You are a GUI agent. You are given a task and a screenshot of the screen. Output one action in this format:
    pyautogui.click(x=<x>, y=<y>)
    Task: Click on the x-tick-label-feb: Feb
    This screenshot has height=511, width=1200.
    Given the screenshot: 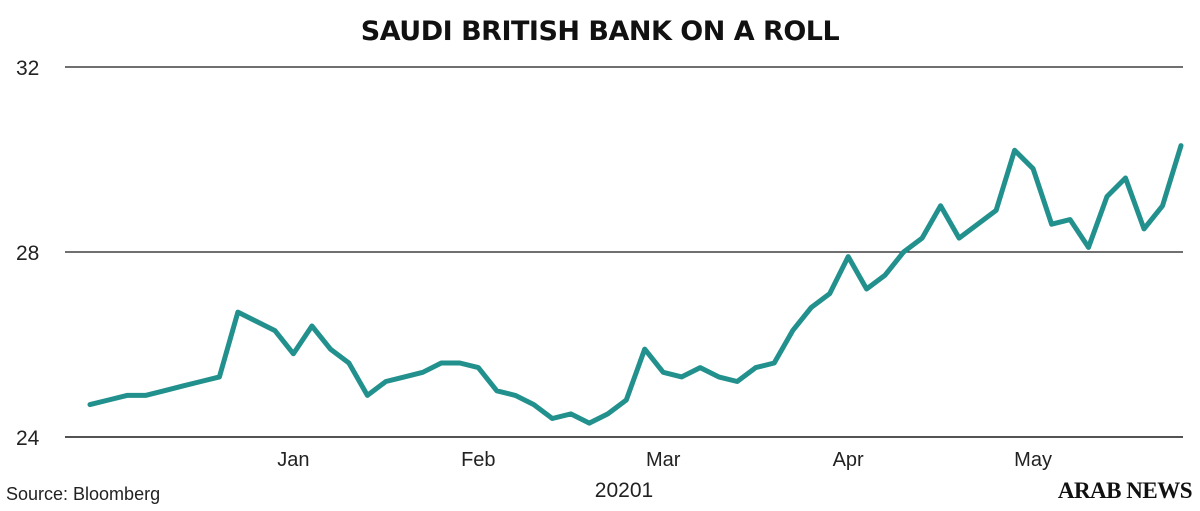 What is the action you would take?
    pyautogui.click(x=478, y=460)
    